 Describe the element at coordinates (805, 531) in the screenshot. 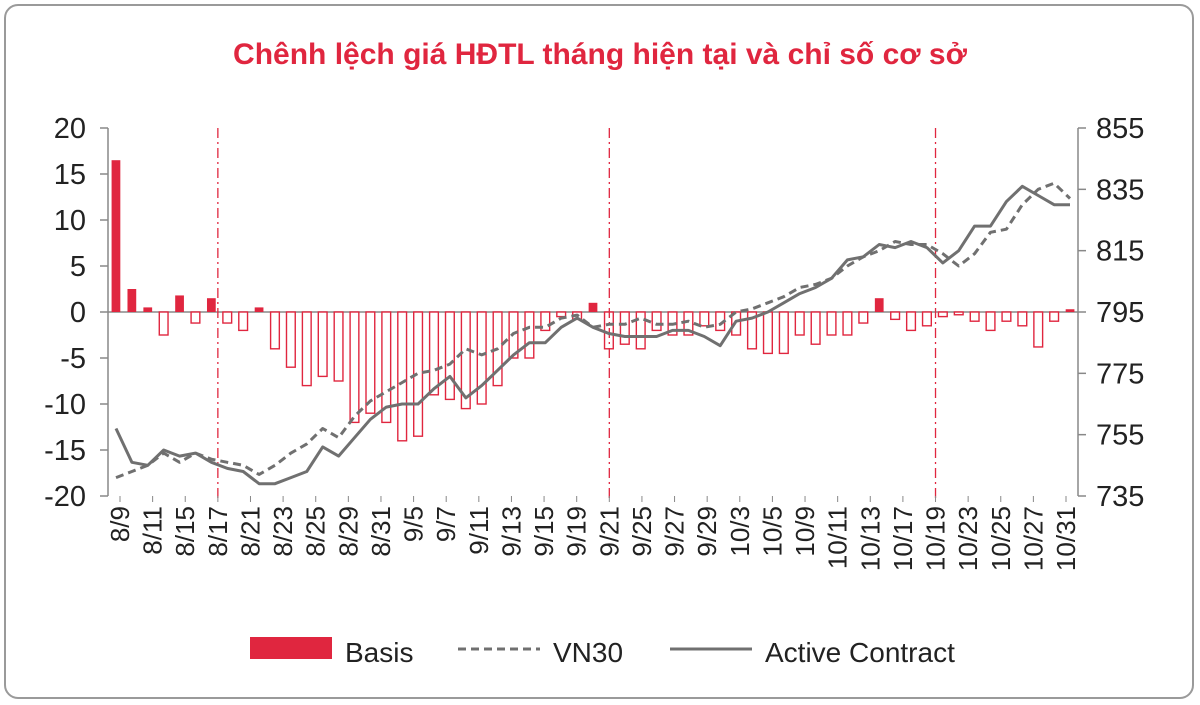

I see `x-tick-label: 10/9` at that location.